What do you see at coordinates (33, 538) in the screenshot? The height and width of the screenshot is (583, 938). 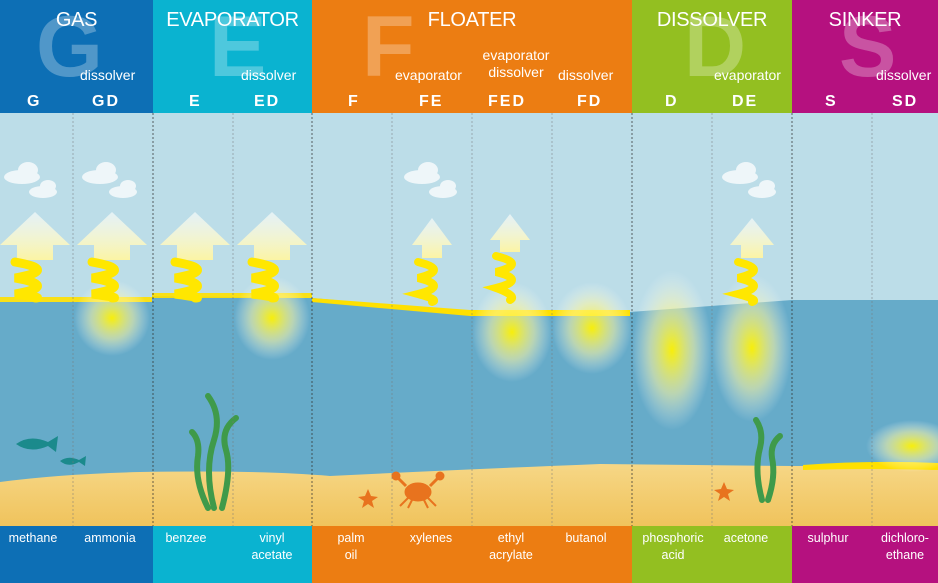 I see `substance-methane: methane` at bounding box center [33, 538].